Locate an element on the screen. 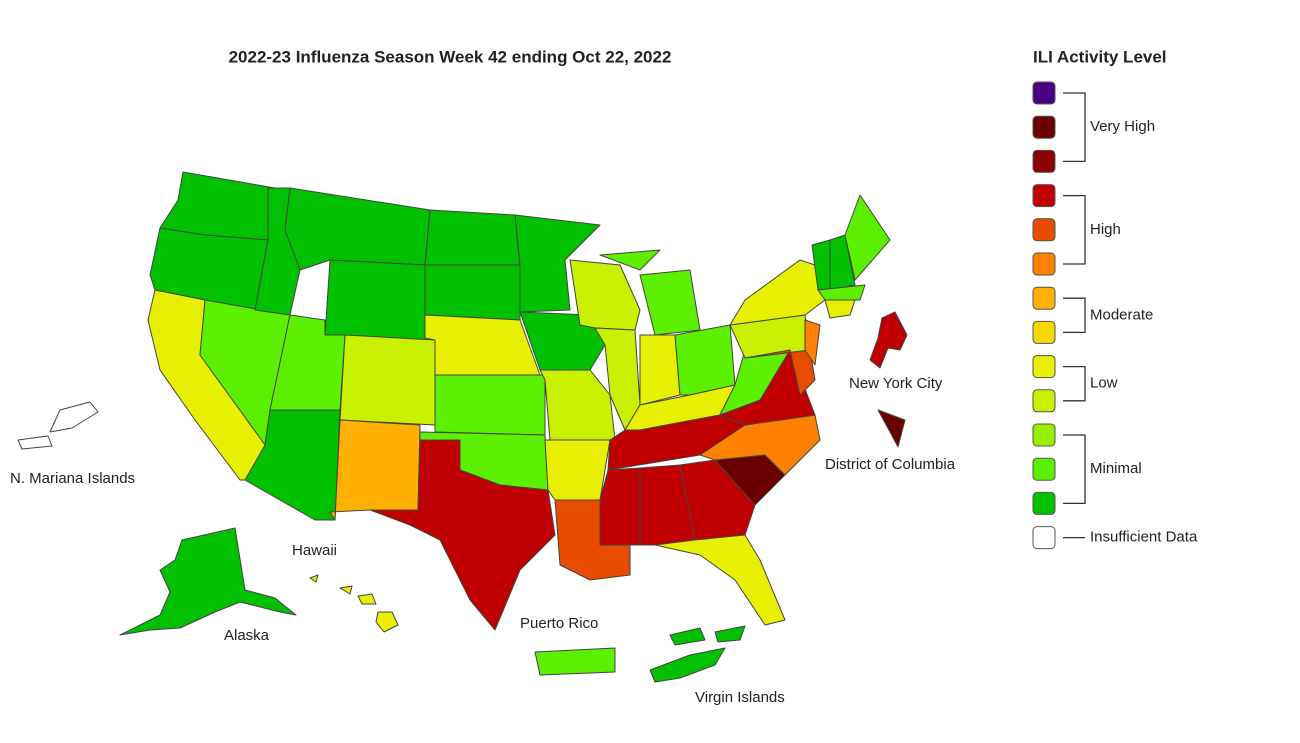 This screenshot has width=1300, height=743. map-label: District of Columbia is located at coordinates (890, 464).